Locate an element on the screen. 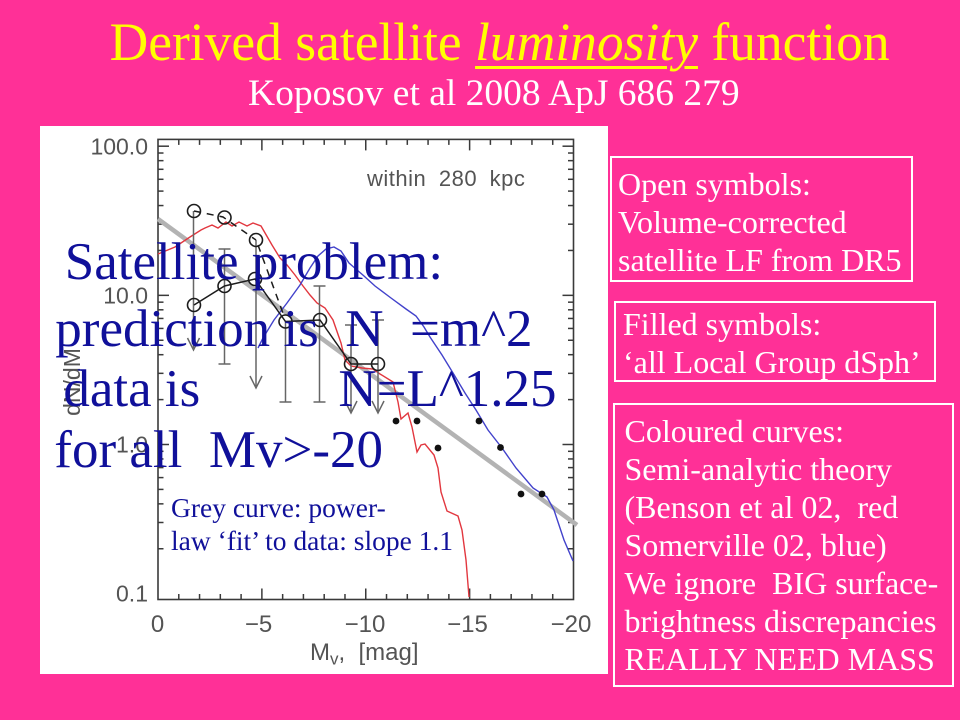 This screenshot has width=960, height=720. svg-text: 0 is located at coordinates (157, 624).